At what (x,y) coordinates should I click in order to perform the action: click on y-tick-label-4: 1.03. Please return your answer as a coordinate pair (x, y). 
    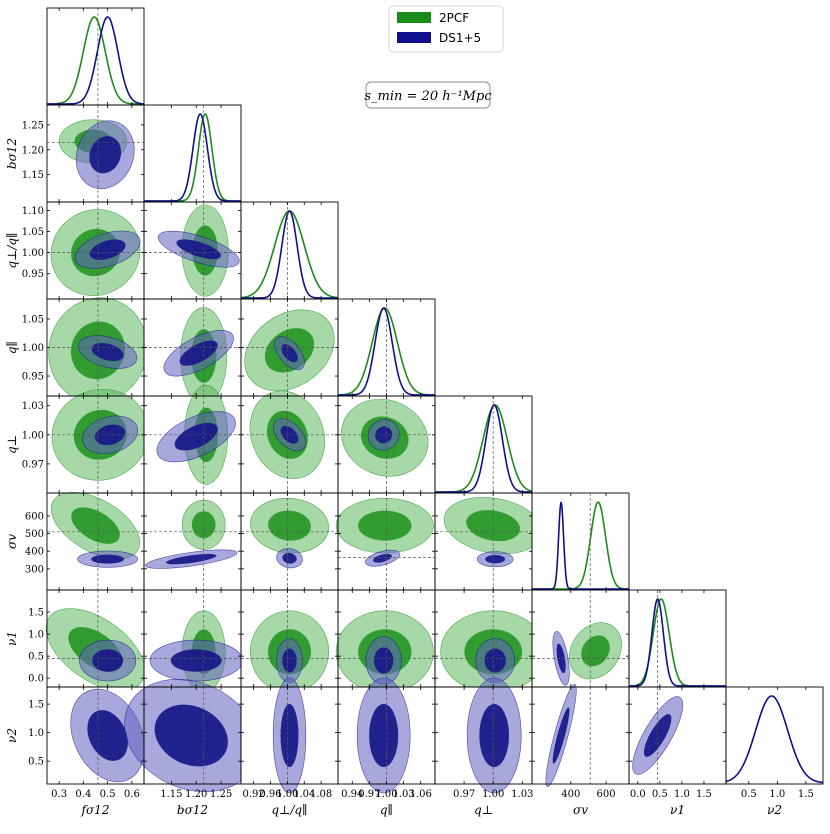
    Looking at the image, I should click on (33, 406).